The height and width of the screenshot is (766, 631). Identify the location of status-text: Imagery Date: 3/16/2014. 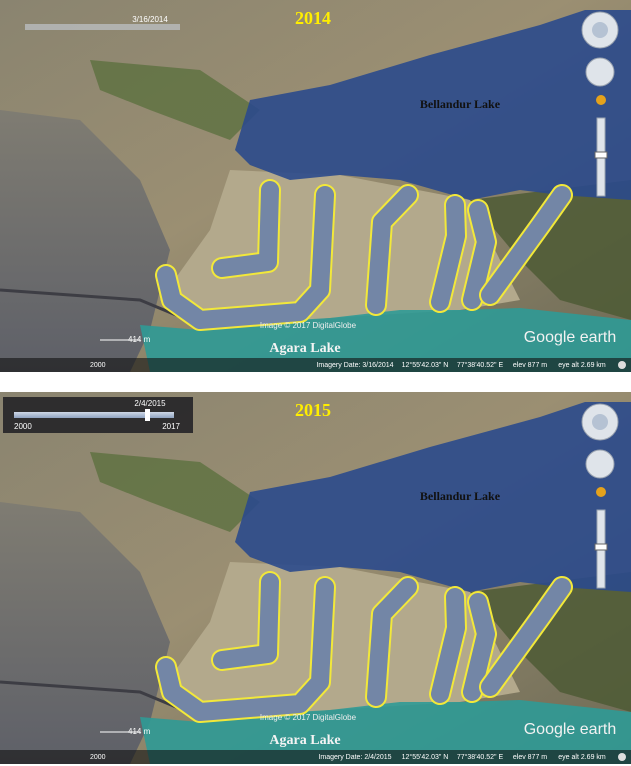
(354, 365).